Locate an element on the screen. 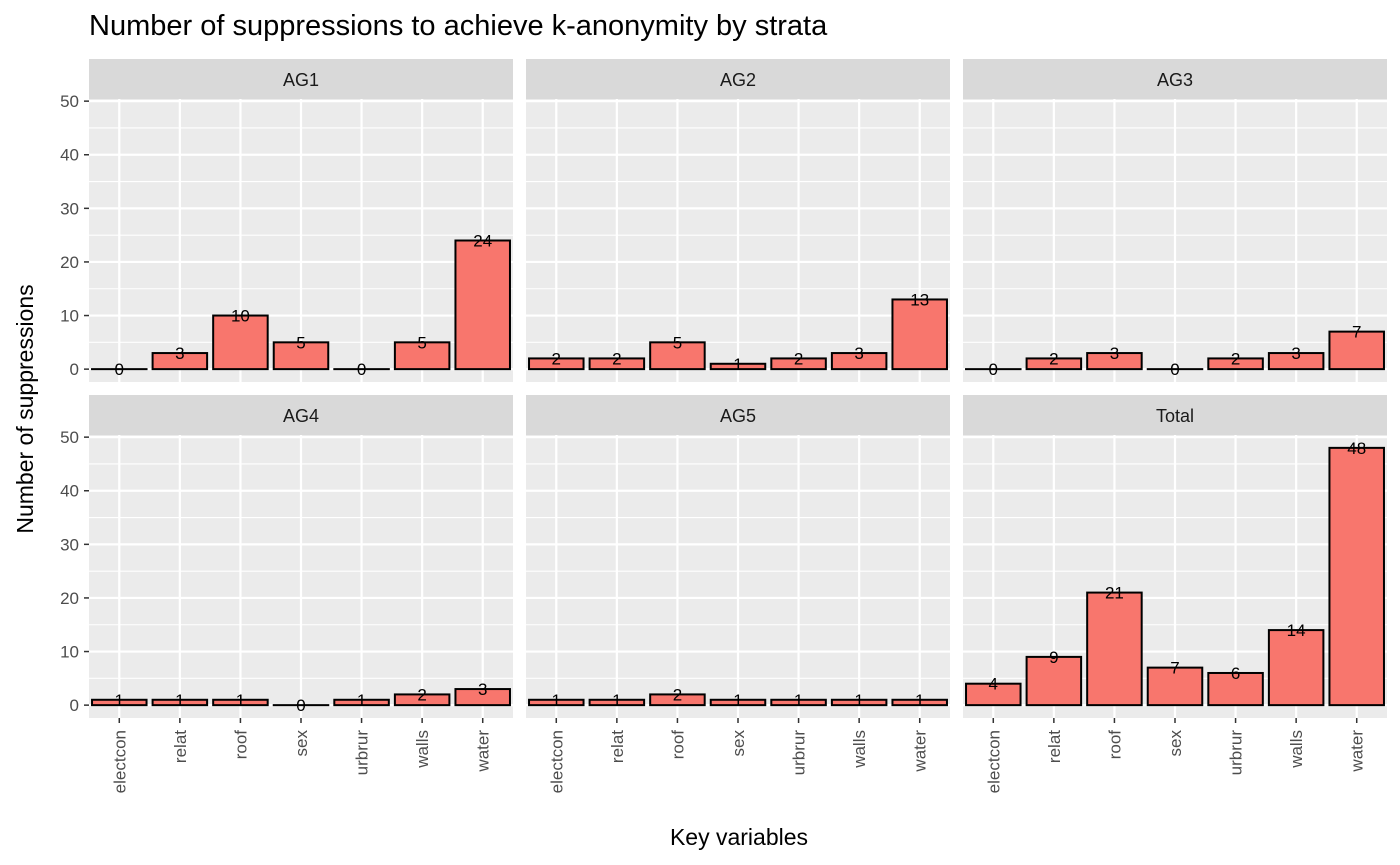  facet-strip-label: AG1 is located at coordinates (301, 80).